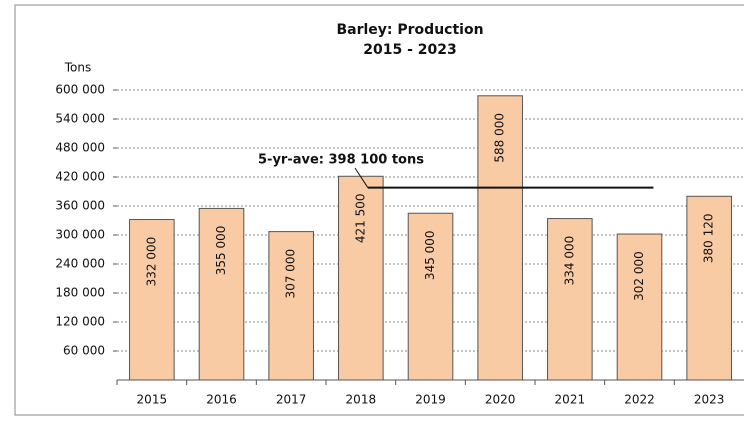 This screenshot has height=422, width=744. What do you see at coordinates (409, 30) in the screenshot?
I see `chart-title: Barley: Production` at bounding box center [409, 30].